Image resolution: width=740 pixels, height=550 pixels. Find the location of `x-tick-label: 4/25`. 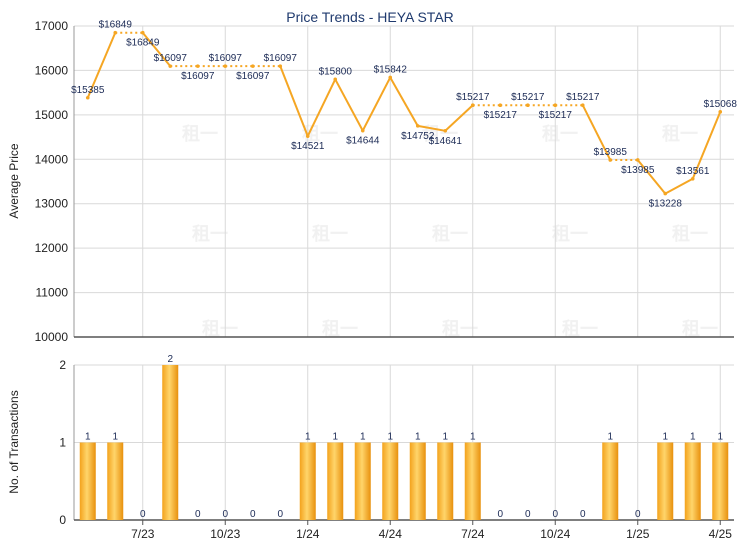

x-tick-label: 4/25 is located at coordinates (721, 534).